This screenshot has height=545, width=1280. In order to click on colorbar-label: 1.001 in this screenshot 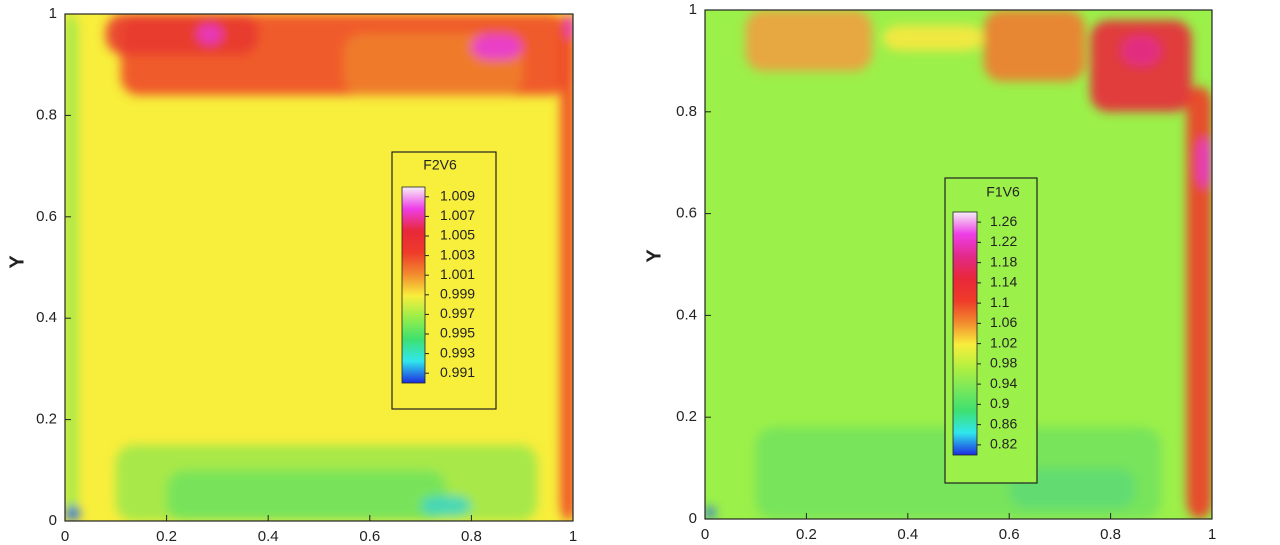, I will do `click(457, 274)`.